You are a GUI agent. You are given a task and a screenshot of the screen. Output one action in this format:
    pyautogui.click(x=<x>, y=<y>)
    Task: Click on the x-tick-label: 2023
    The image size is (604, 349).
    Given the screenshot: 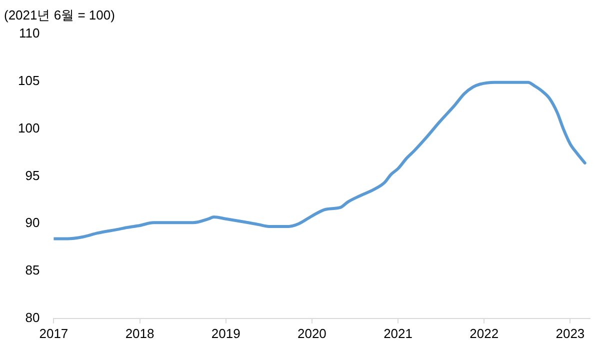 What is the action you would take?
    pyautogui.click(x=570, y=333)
    